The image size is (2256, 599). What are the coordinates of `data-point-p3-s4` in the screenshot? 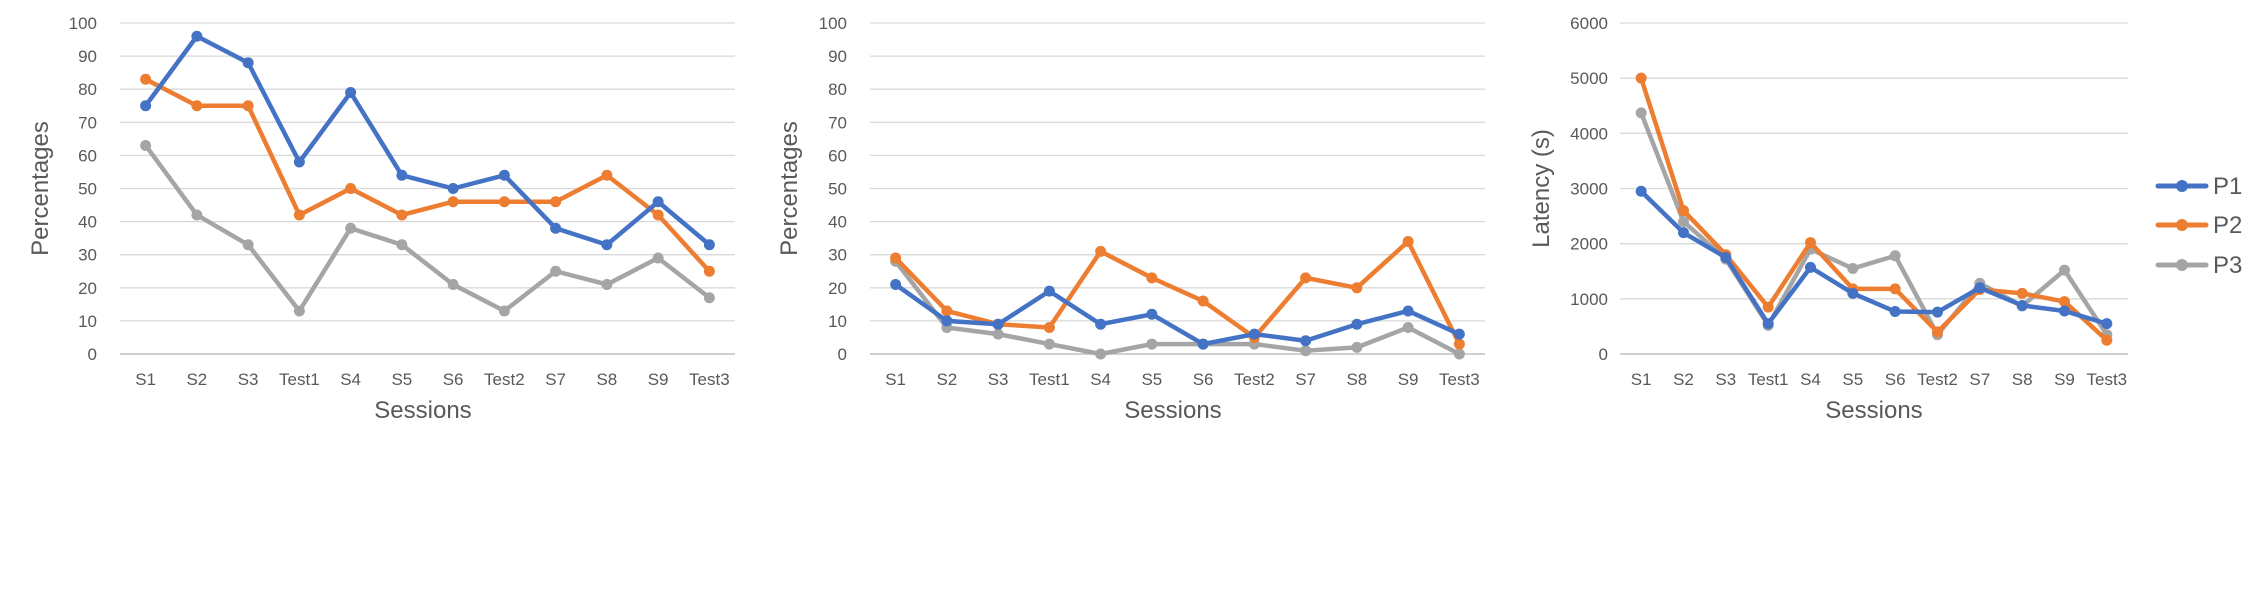 It's located at (351, 228).